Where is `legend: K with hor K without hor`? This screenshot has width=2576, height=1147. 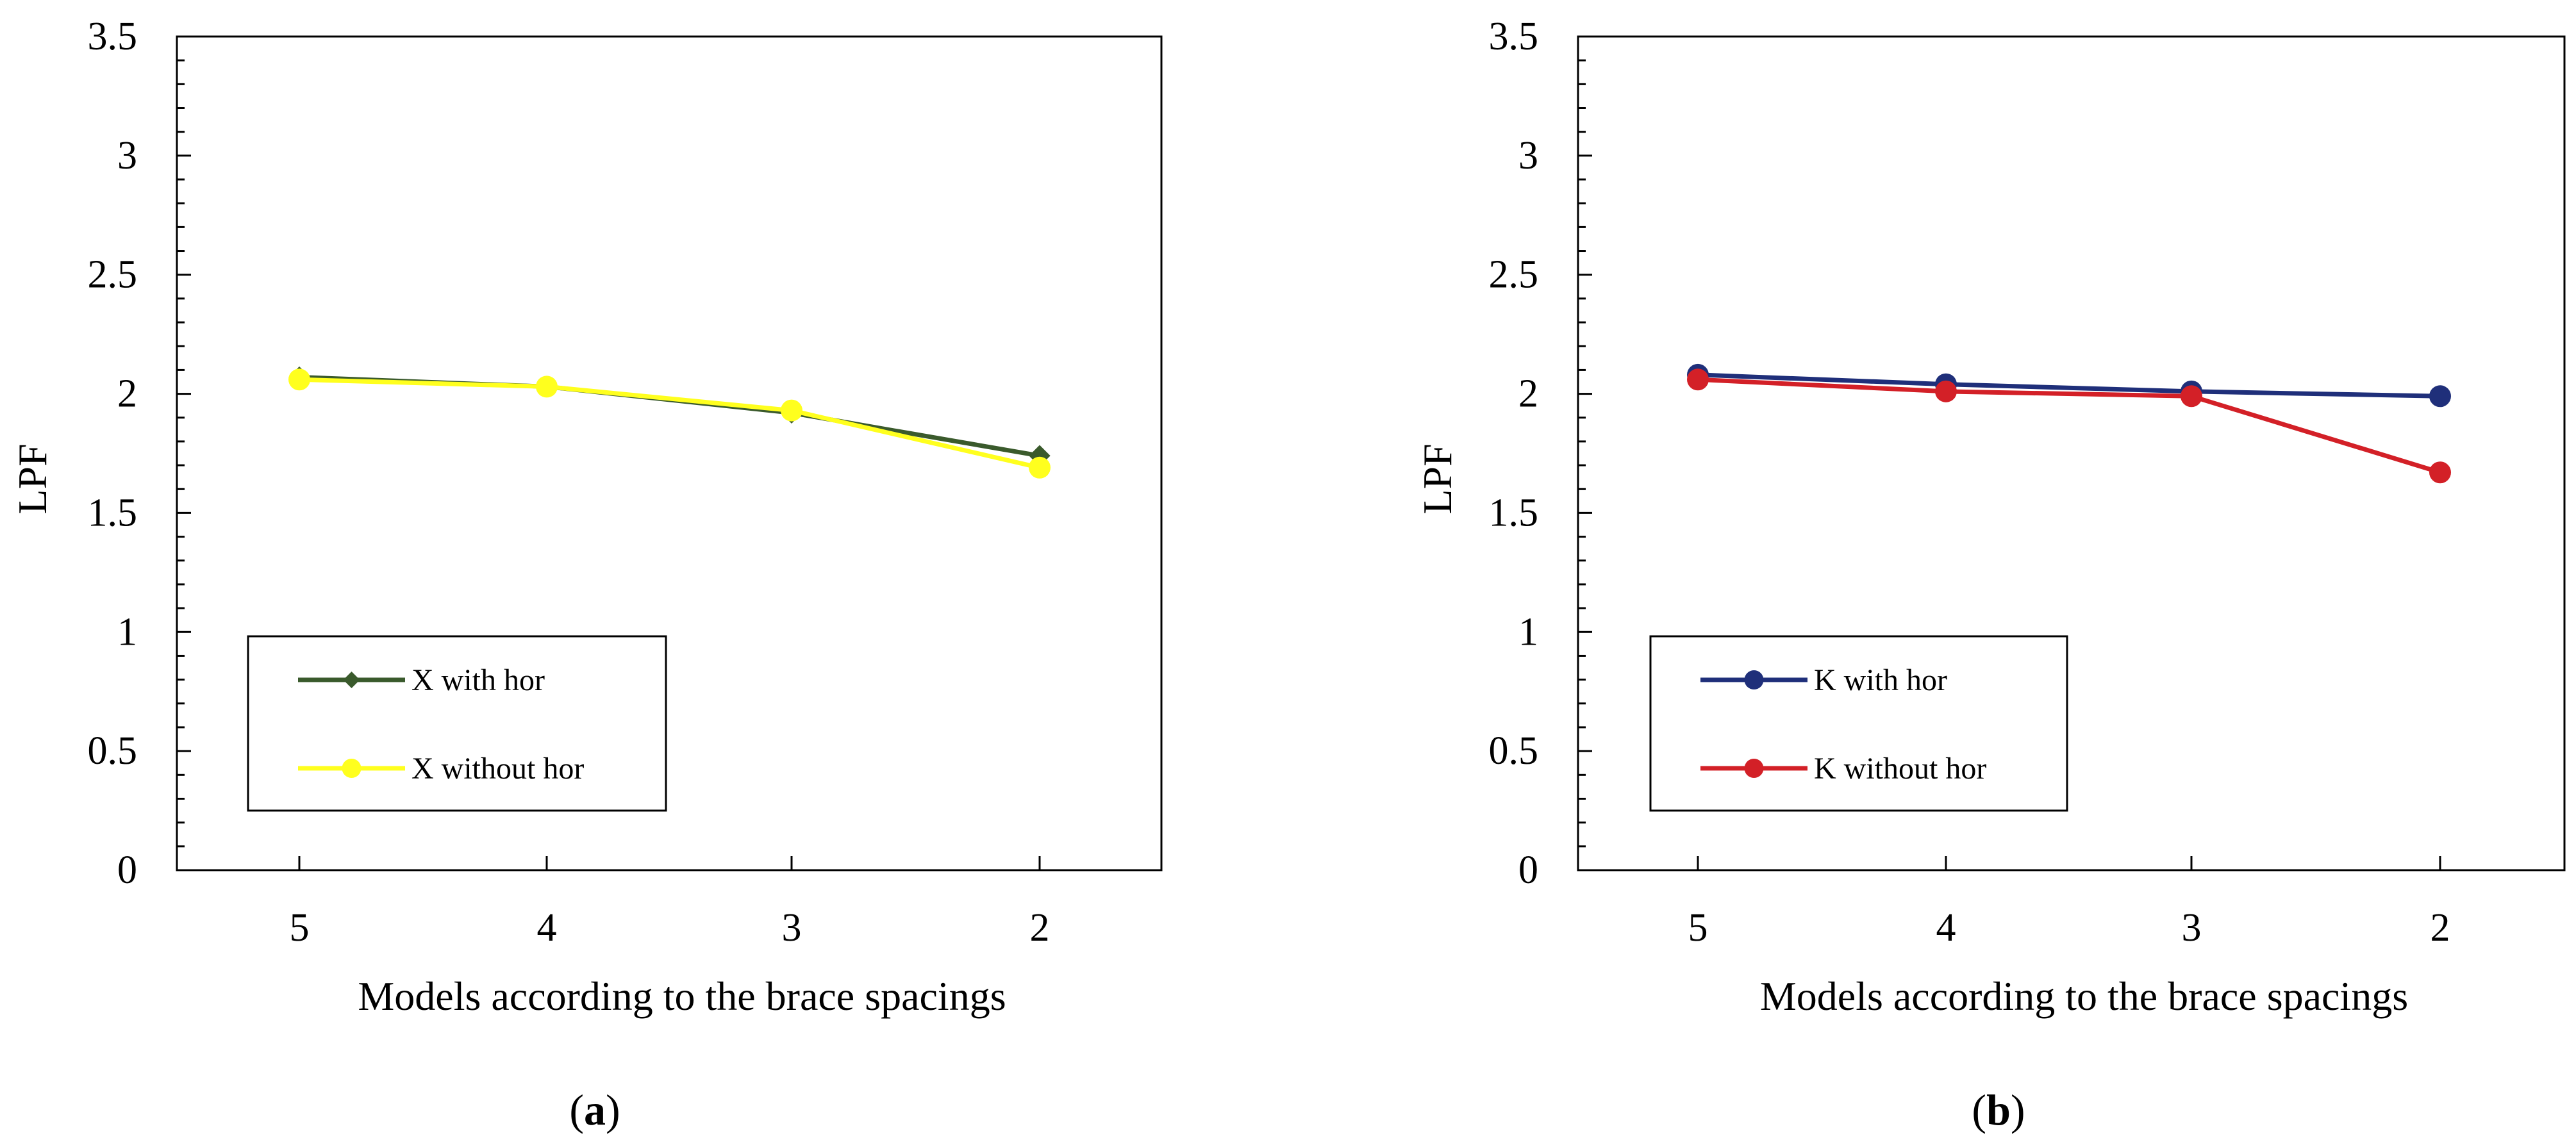
legend: K with hor K without hor is located at coordinates (1858, 723).